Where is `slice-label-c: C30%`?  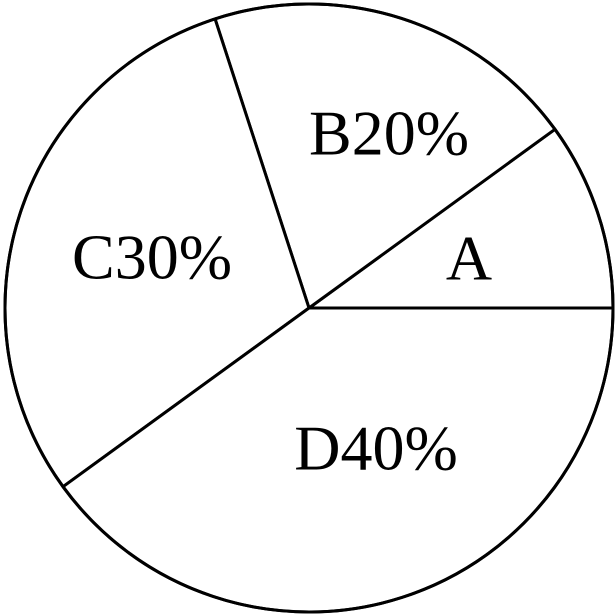 slice-label-c: C30% is located at coordinates (152, 257).